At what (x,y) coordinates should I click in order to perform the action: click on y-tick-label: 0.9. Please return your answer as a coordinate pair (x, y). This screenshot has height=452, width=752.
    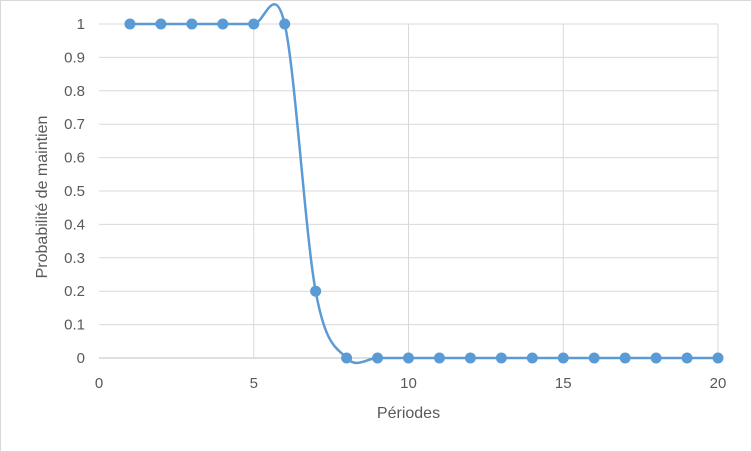
    Looking at the image, I should click on (74, 57).